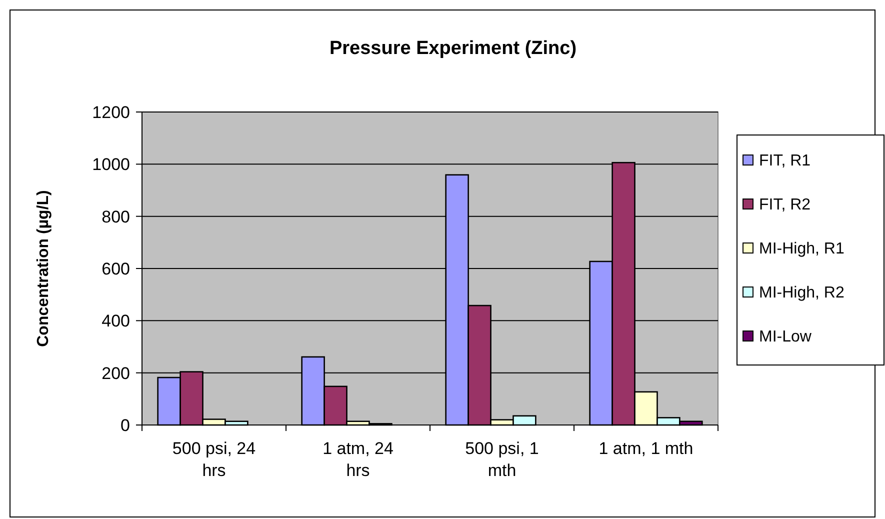 This screenshot has height=519, width=885. I want to click on legend-label: MI-High, R1, so click(801, 249).